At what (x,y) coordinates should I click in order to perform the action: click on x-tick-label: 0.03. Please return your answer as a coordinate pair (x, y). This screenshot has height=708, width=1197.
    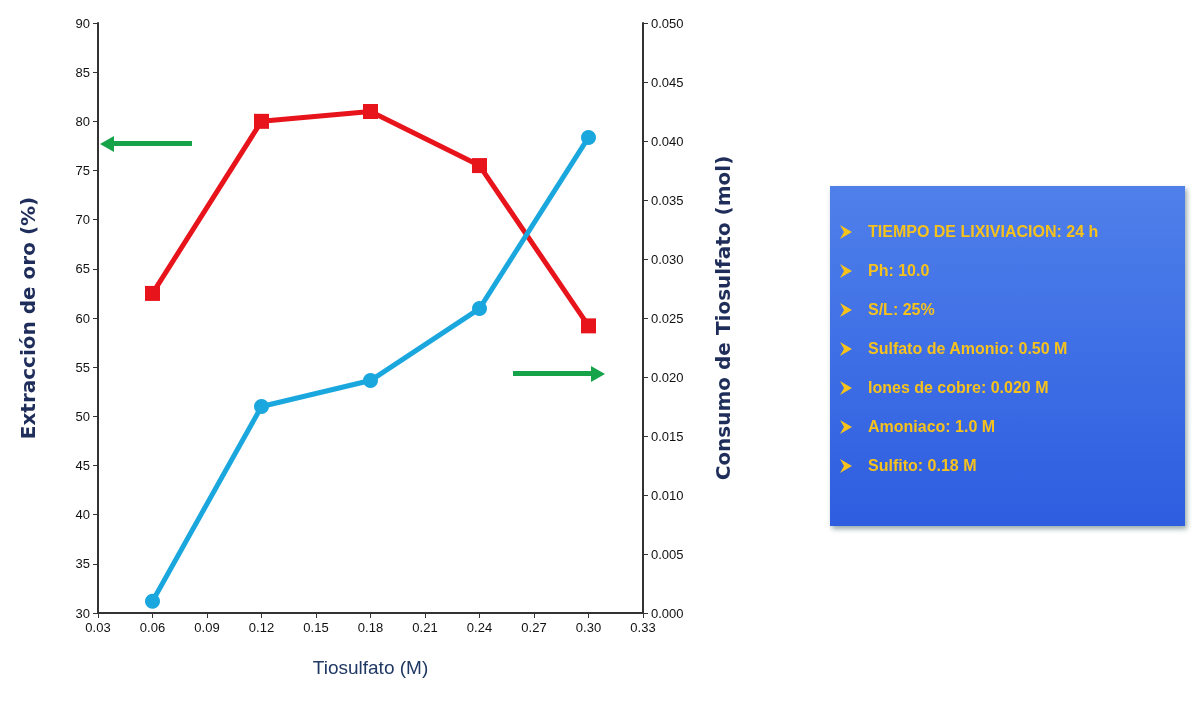
    Looking at the image, I should click on (98, 627).